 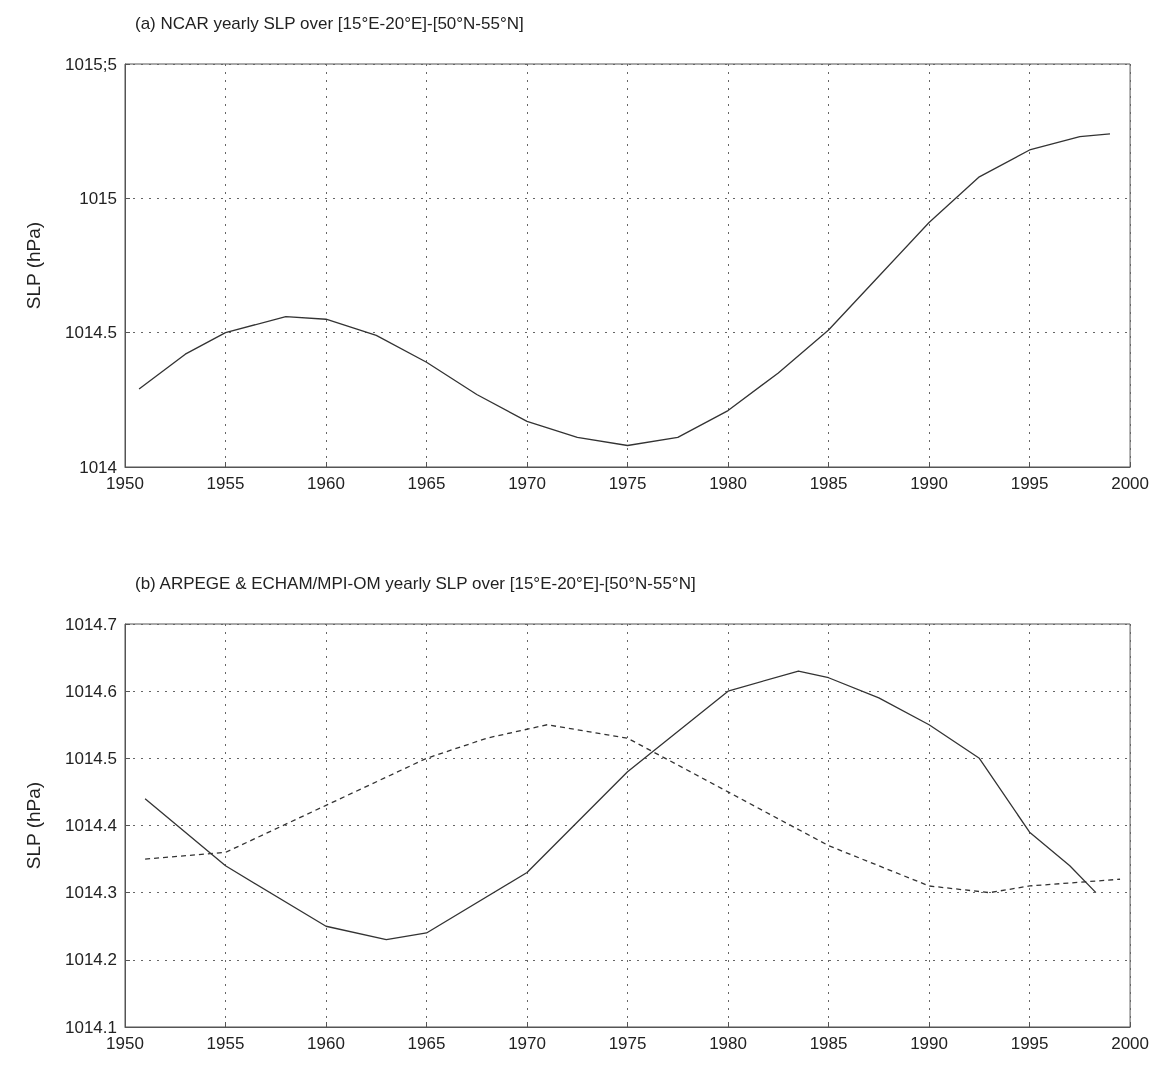 I want to click on y-tick-label: 1015, so click(x=98, y=198).